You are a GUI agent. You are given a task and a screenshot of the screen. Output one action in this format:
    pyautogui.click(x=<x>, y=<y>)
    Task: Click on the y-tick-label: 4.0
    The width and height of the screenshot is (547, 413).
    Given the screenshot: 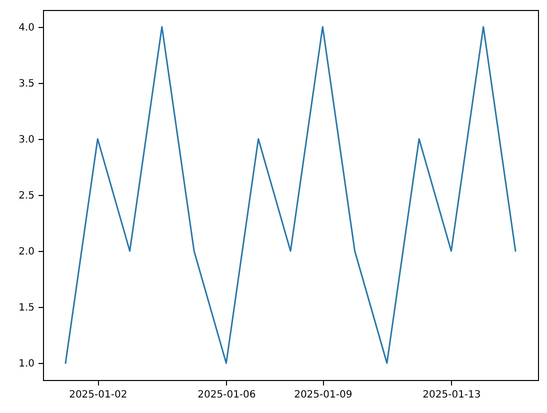 What is the action you would take?
    pyautogui.click(x=26, y=28)
    